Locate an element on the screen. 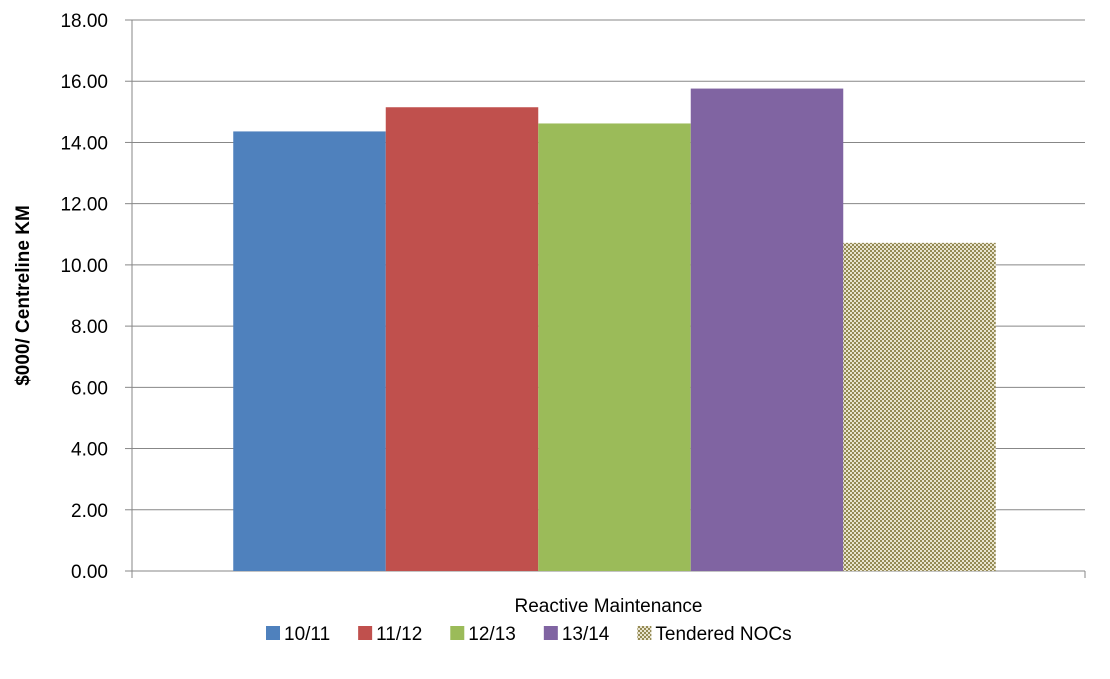  y-tick-label: 6.00 is located at coordinates (89, 388).